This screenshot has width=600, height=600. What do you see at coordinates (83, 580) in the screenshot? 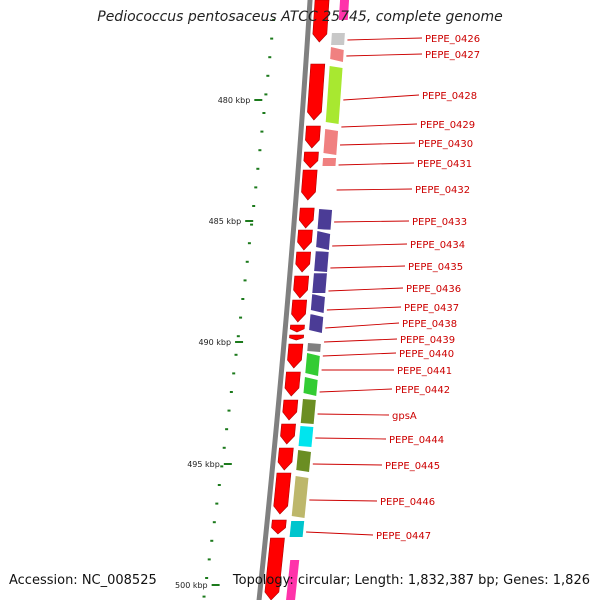
I see `accession-text: Accession: NC_008525` at bounding box center [83, 580].